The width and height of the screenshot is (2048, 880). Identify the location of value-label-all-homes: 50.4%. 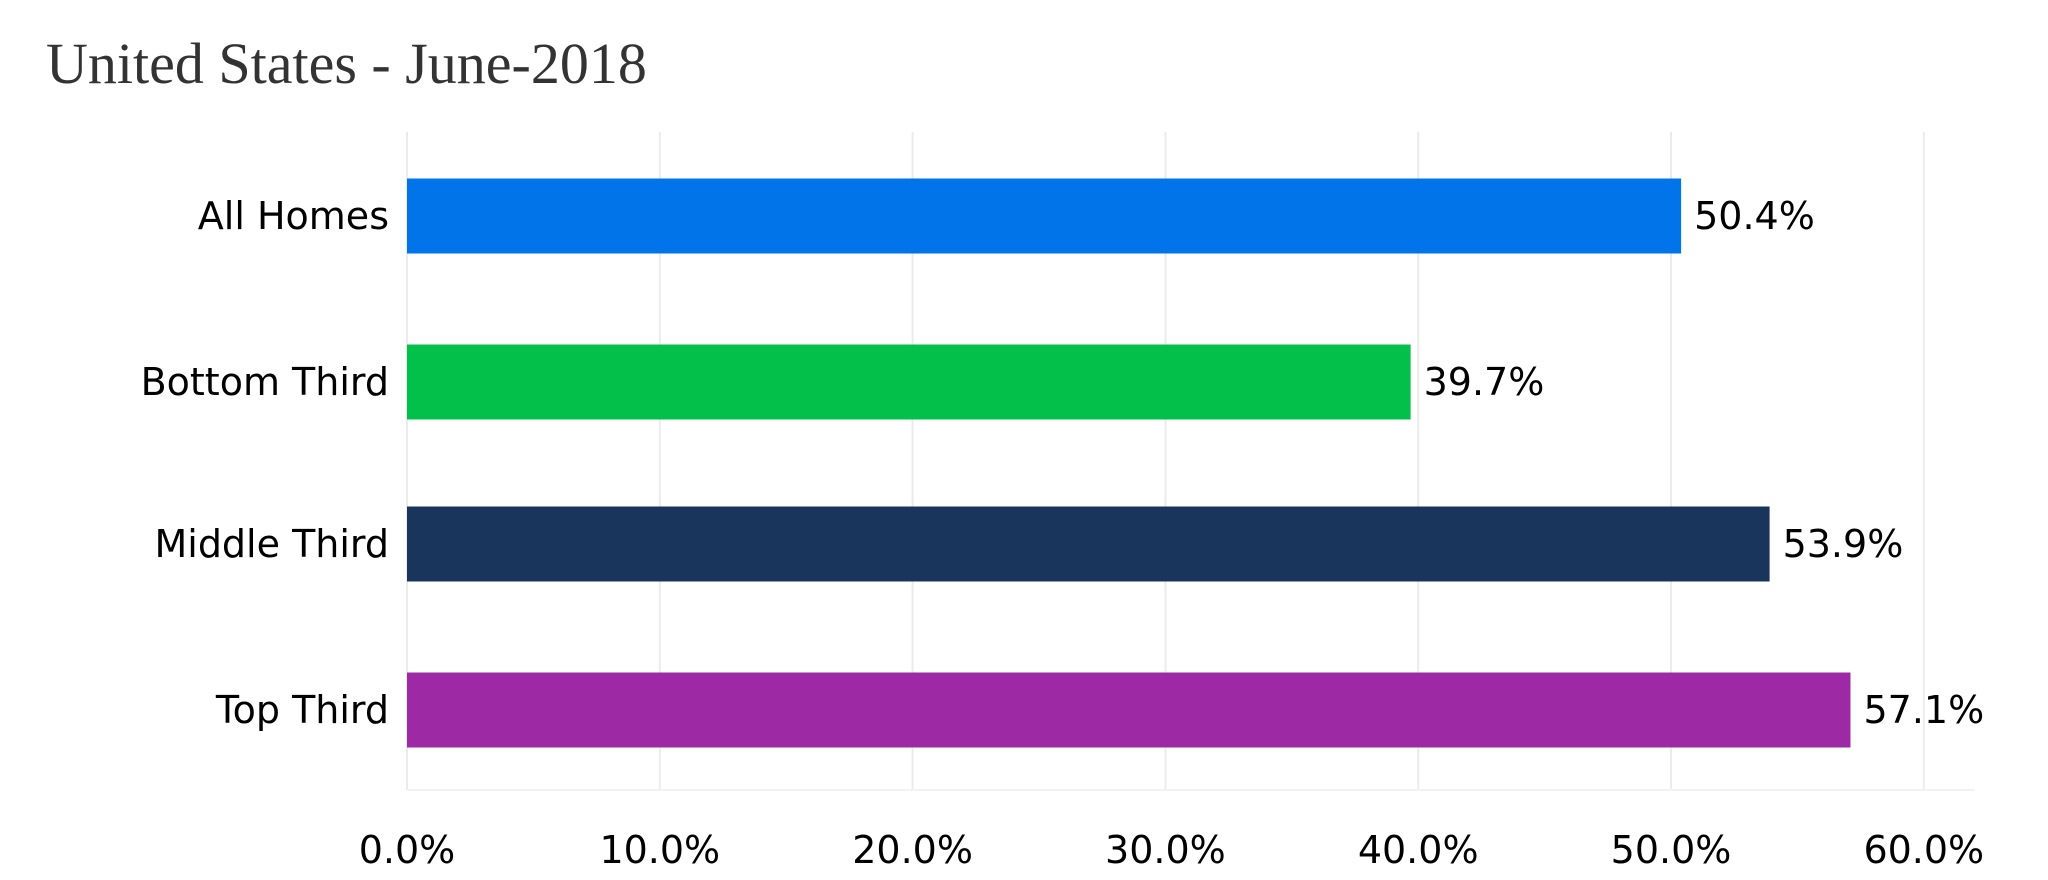
(1754, 216).